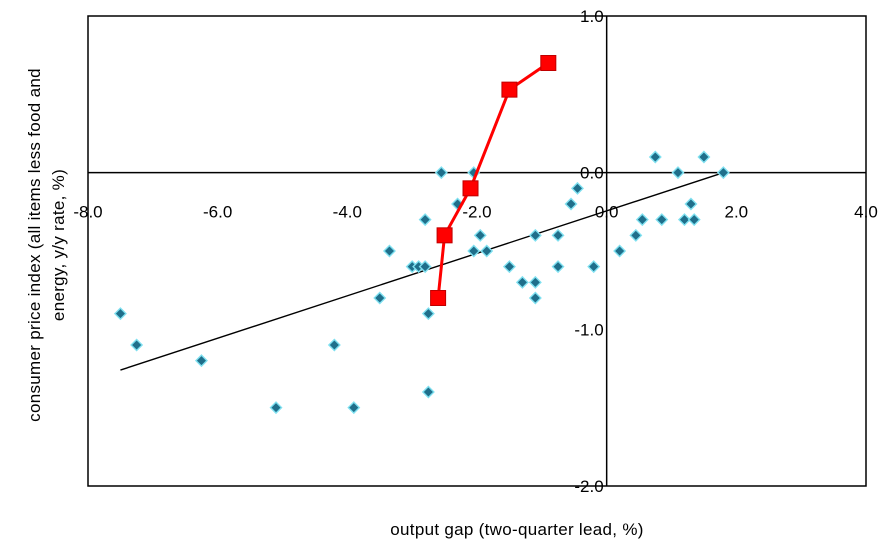  Describe the element at coordinates (217, 212) in the screenshot. I see `x-tick-label: -6.0` at that location.